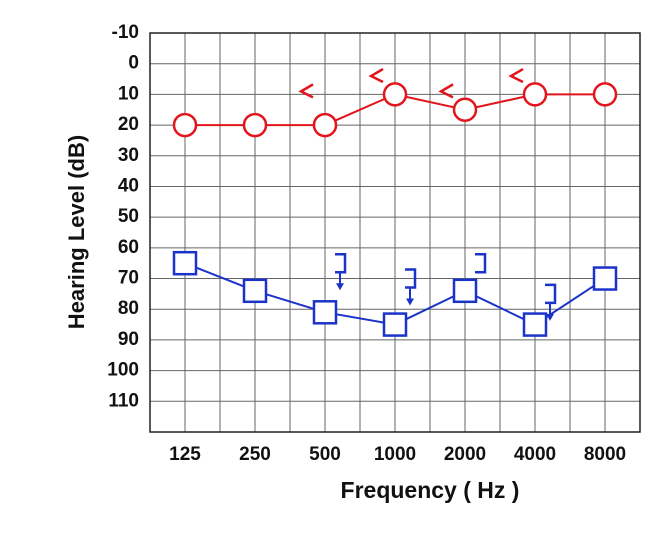 The width and height of the screenshot is (668, 537). What do you see at coordinates (128, 93) in the screenshot?
I see `y-tick-label: 10` at bounding box center [128, 93].